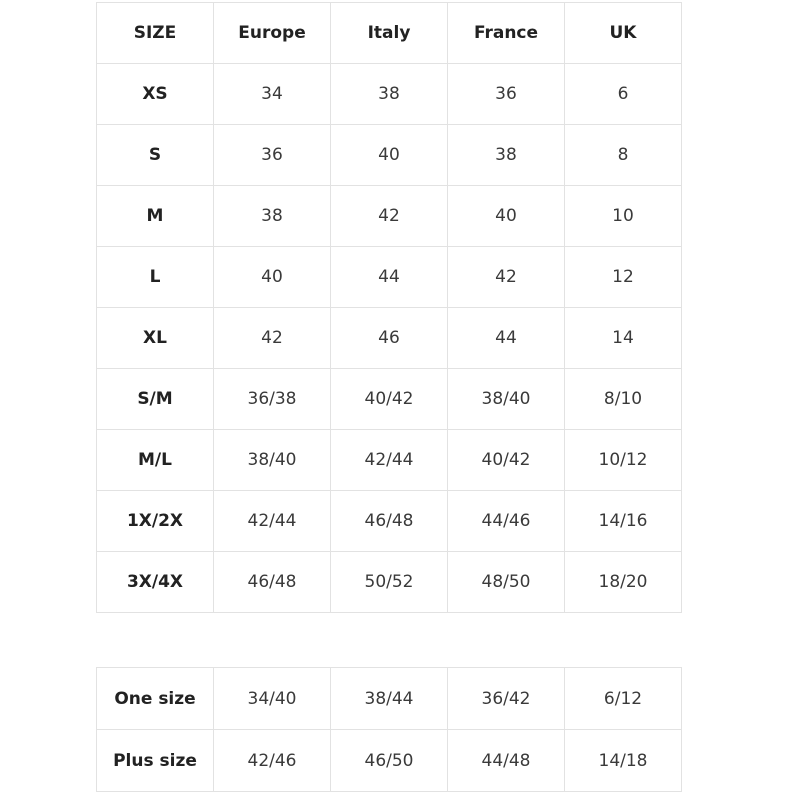 This screenshot has width=800, height=800. What do you see at coordinates (272, 760) in the screenshot?
I see `size-value-cell: 42/46` at bounding box center [272, 760].